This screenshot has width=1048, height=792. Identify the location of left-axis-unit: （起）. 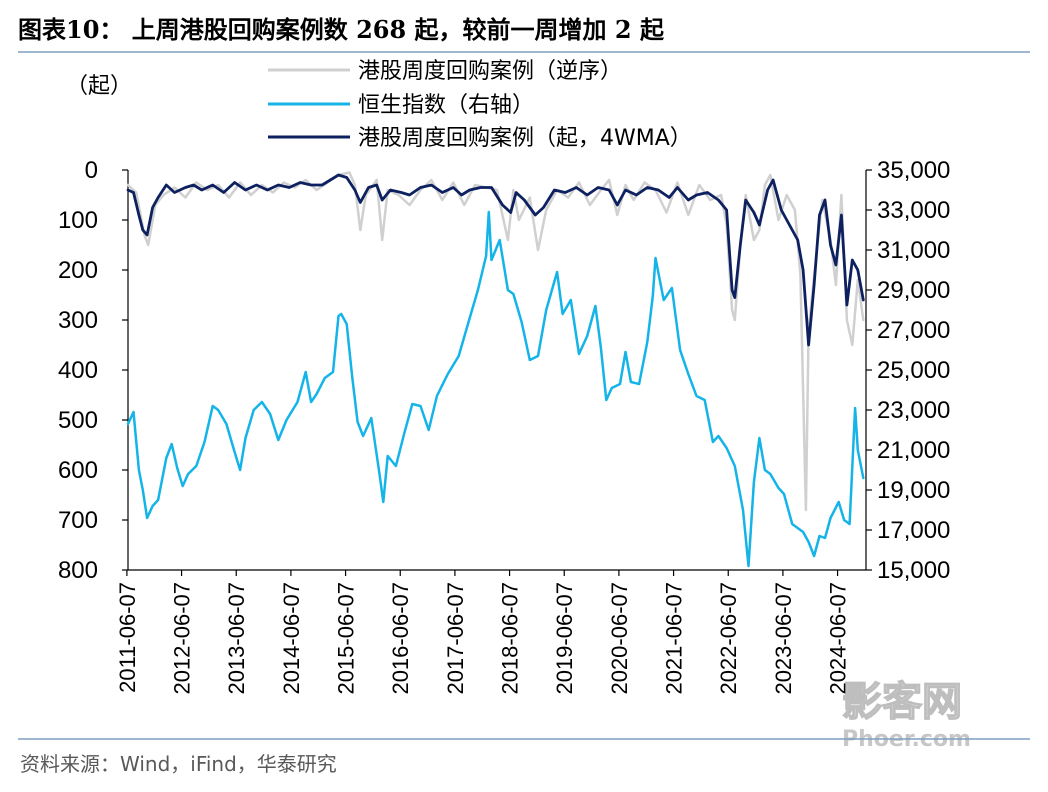
(99, 86).